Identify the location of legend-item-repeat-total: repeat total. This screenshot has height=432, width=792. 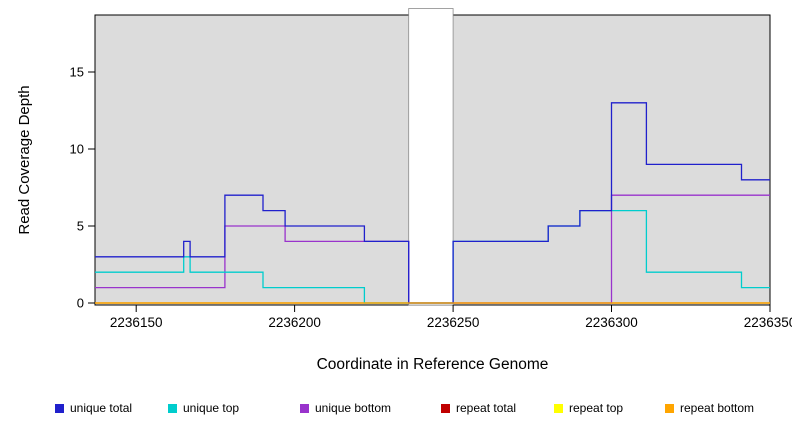
(478, 408).